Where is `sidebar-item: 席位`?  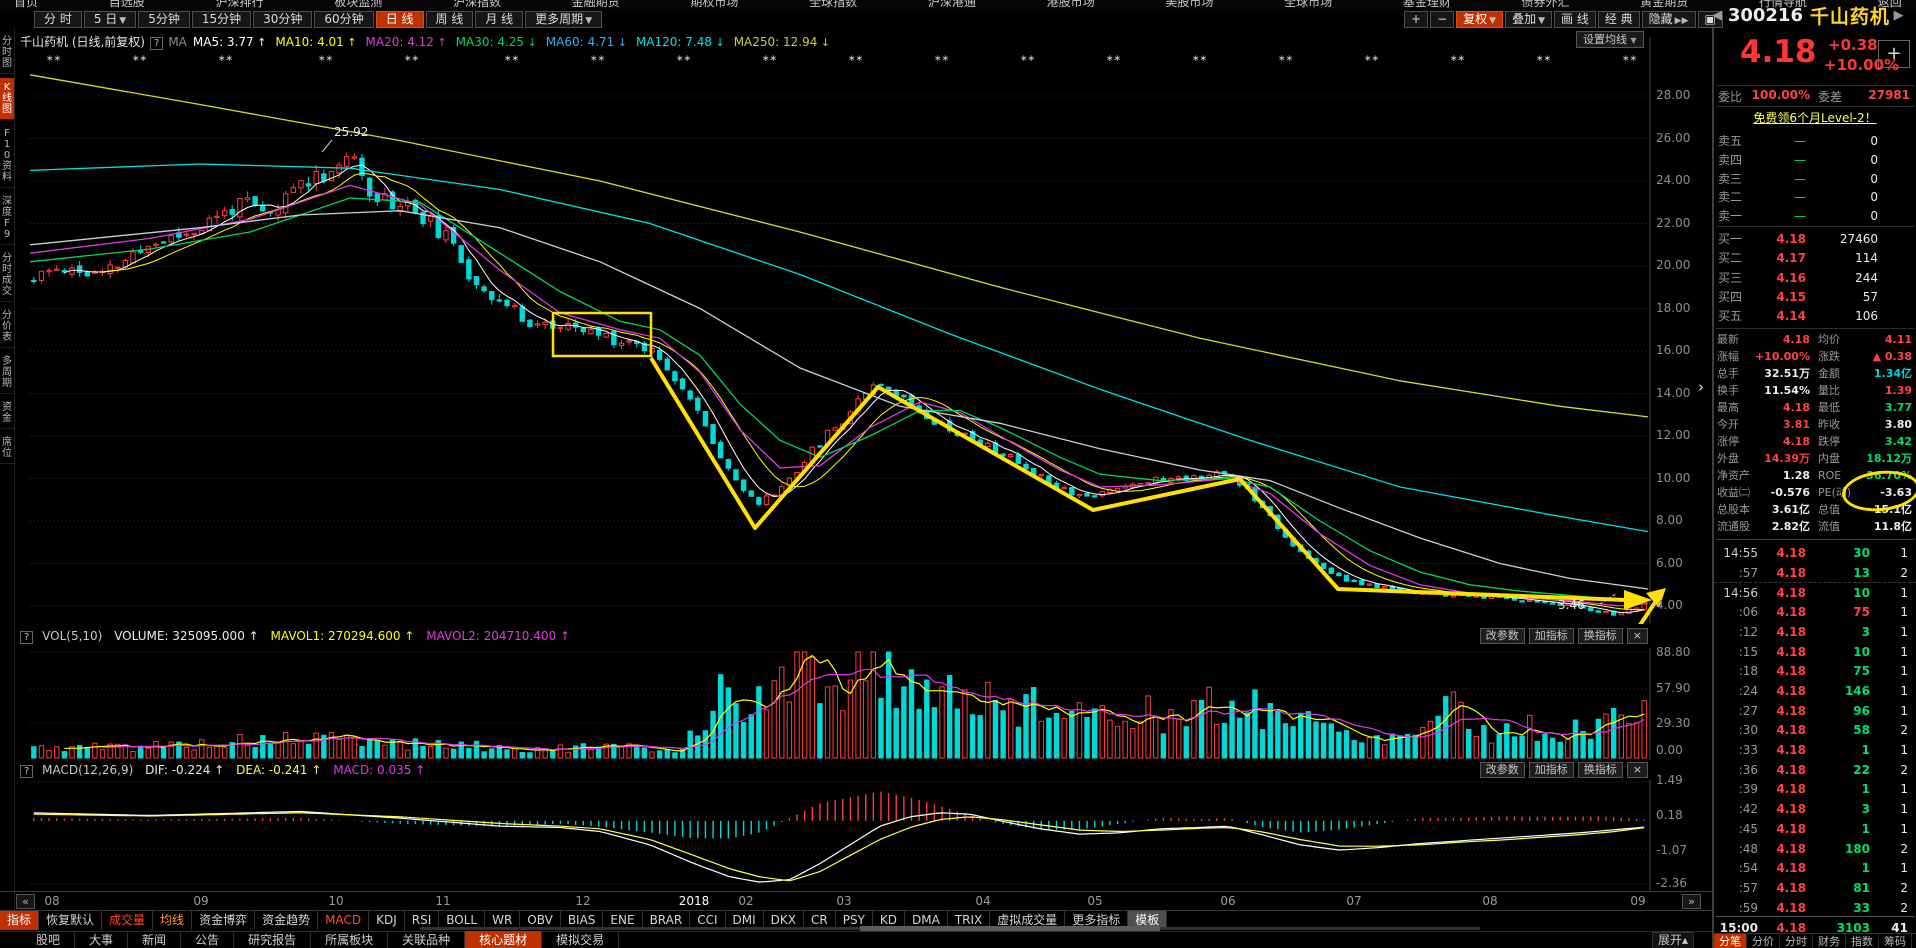
sidebar-item: 席位 is located at coordinates (7, 448).